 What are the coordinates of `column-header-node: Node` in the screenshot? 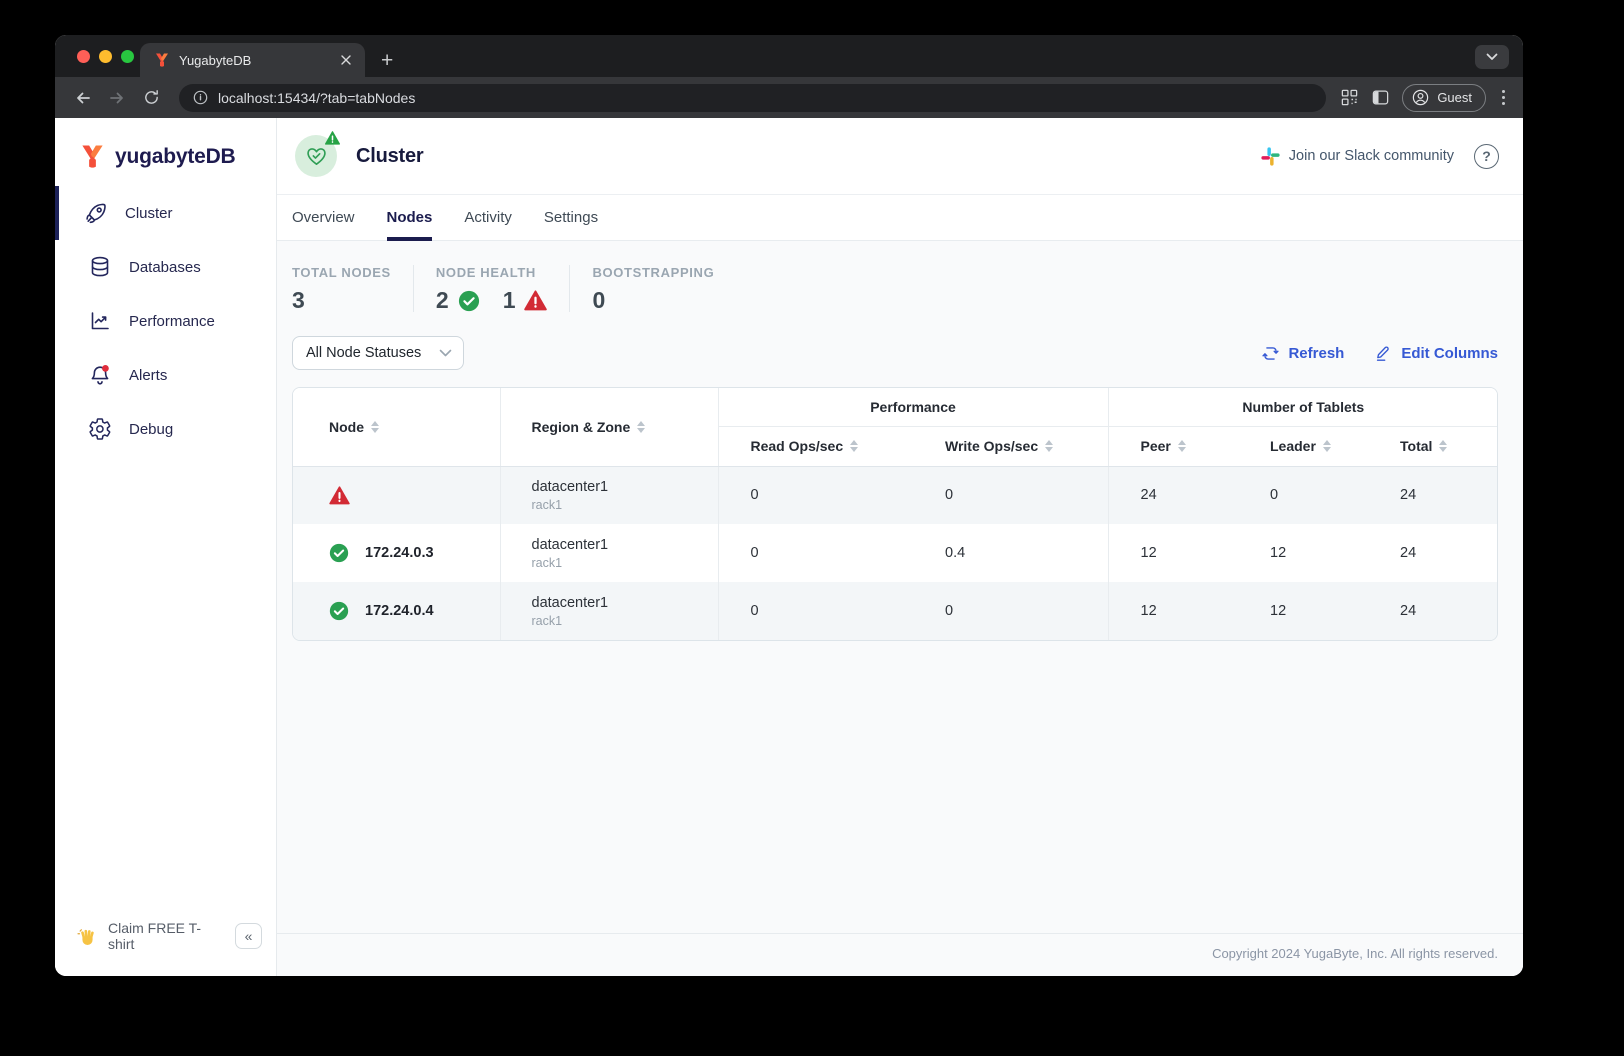 It's located at (396, 427).